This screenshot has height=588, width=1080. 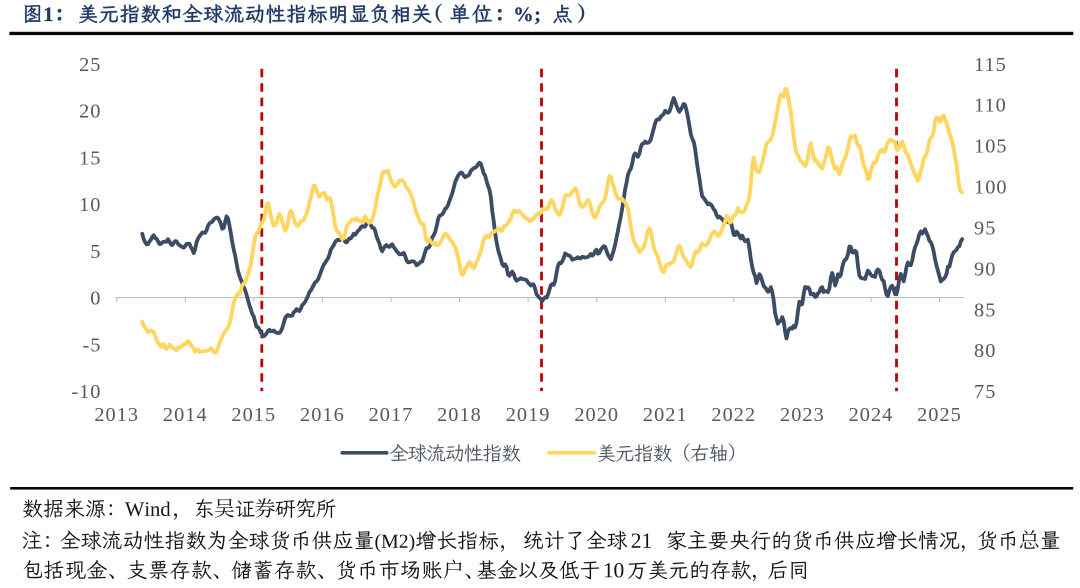 What do you see at coordinates (459, 415) in the screenshot?
I see `svg-text: 2018` at bounding box center [459, 415].